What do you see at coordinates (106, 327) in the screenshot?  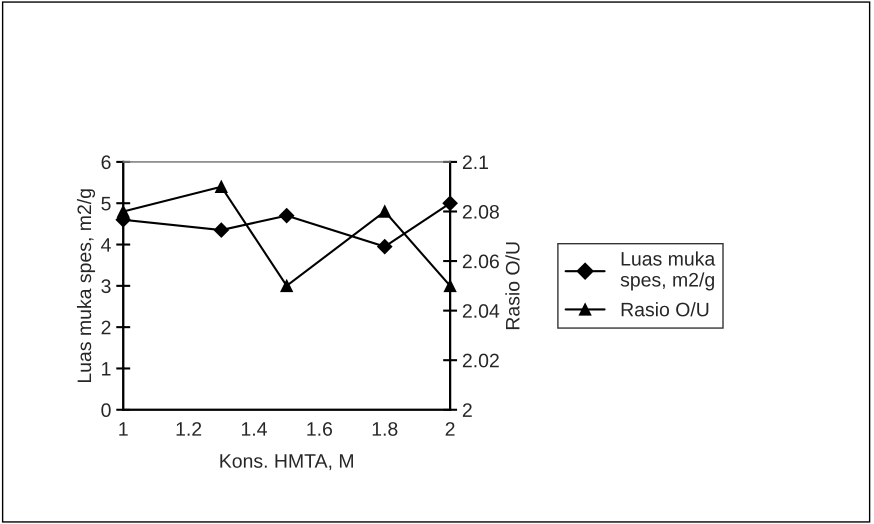 I see `y-tick-label: 2` at bounding box center [106, 327].